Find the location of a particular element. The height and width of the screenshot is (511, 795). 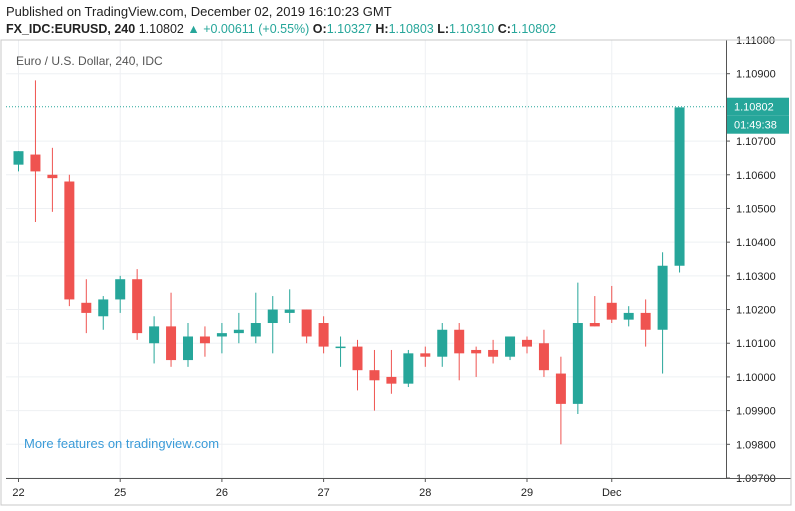

y-tick-label: 1.10500 is located at coordinates (756, 209).